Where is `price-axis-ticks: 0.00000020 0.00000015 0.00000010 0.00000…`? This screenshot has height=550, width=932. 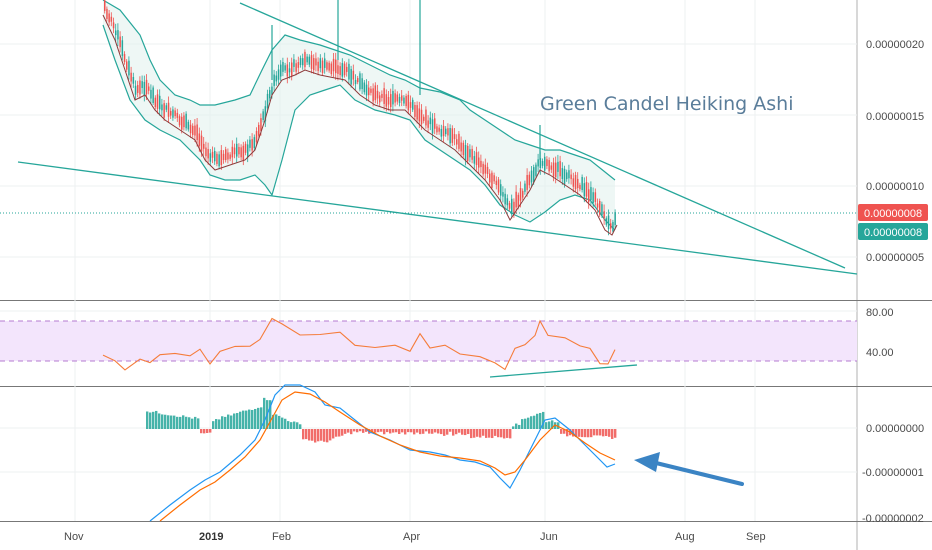
price-axis-ticks: 0.00000020 0.00000015 0.00000010 0.00000… is located at coordinates (895, 151).